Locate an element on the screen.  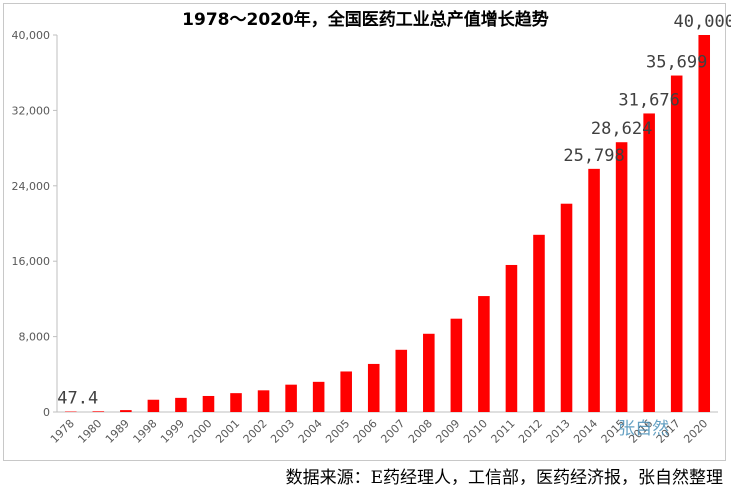
y-tick-label: 40,000 is located at coordinates (31, 35).